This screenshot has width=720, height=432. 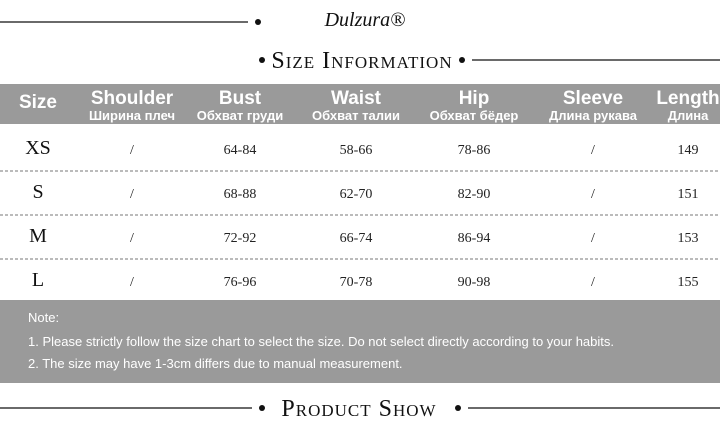 I want to click on column-subheader: Ширина плеч, so click(x=132, y=115).